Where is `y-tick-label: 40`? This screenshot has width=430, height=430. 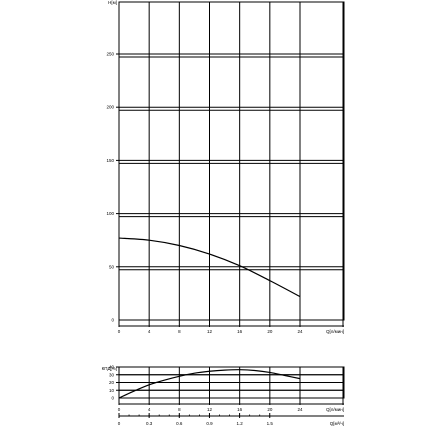
y-tick-label: 40 is located at coordinates (112, 367).